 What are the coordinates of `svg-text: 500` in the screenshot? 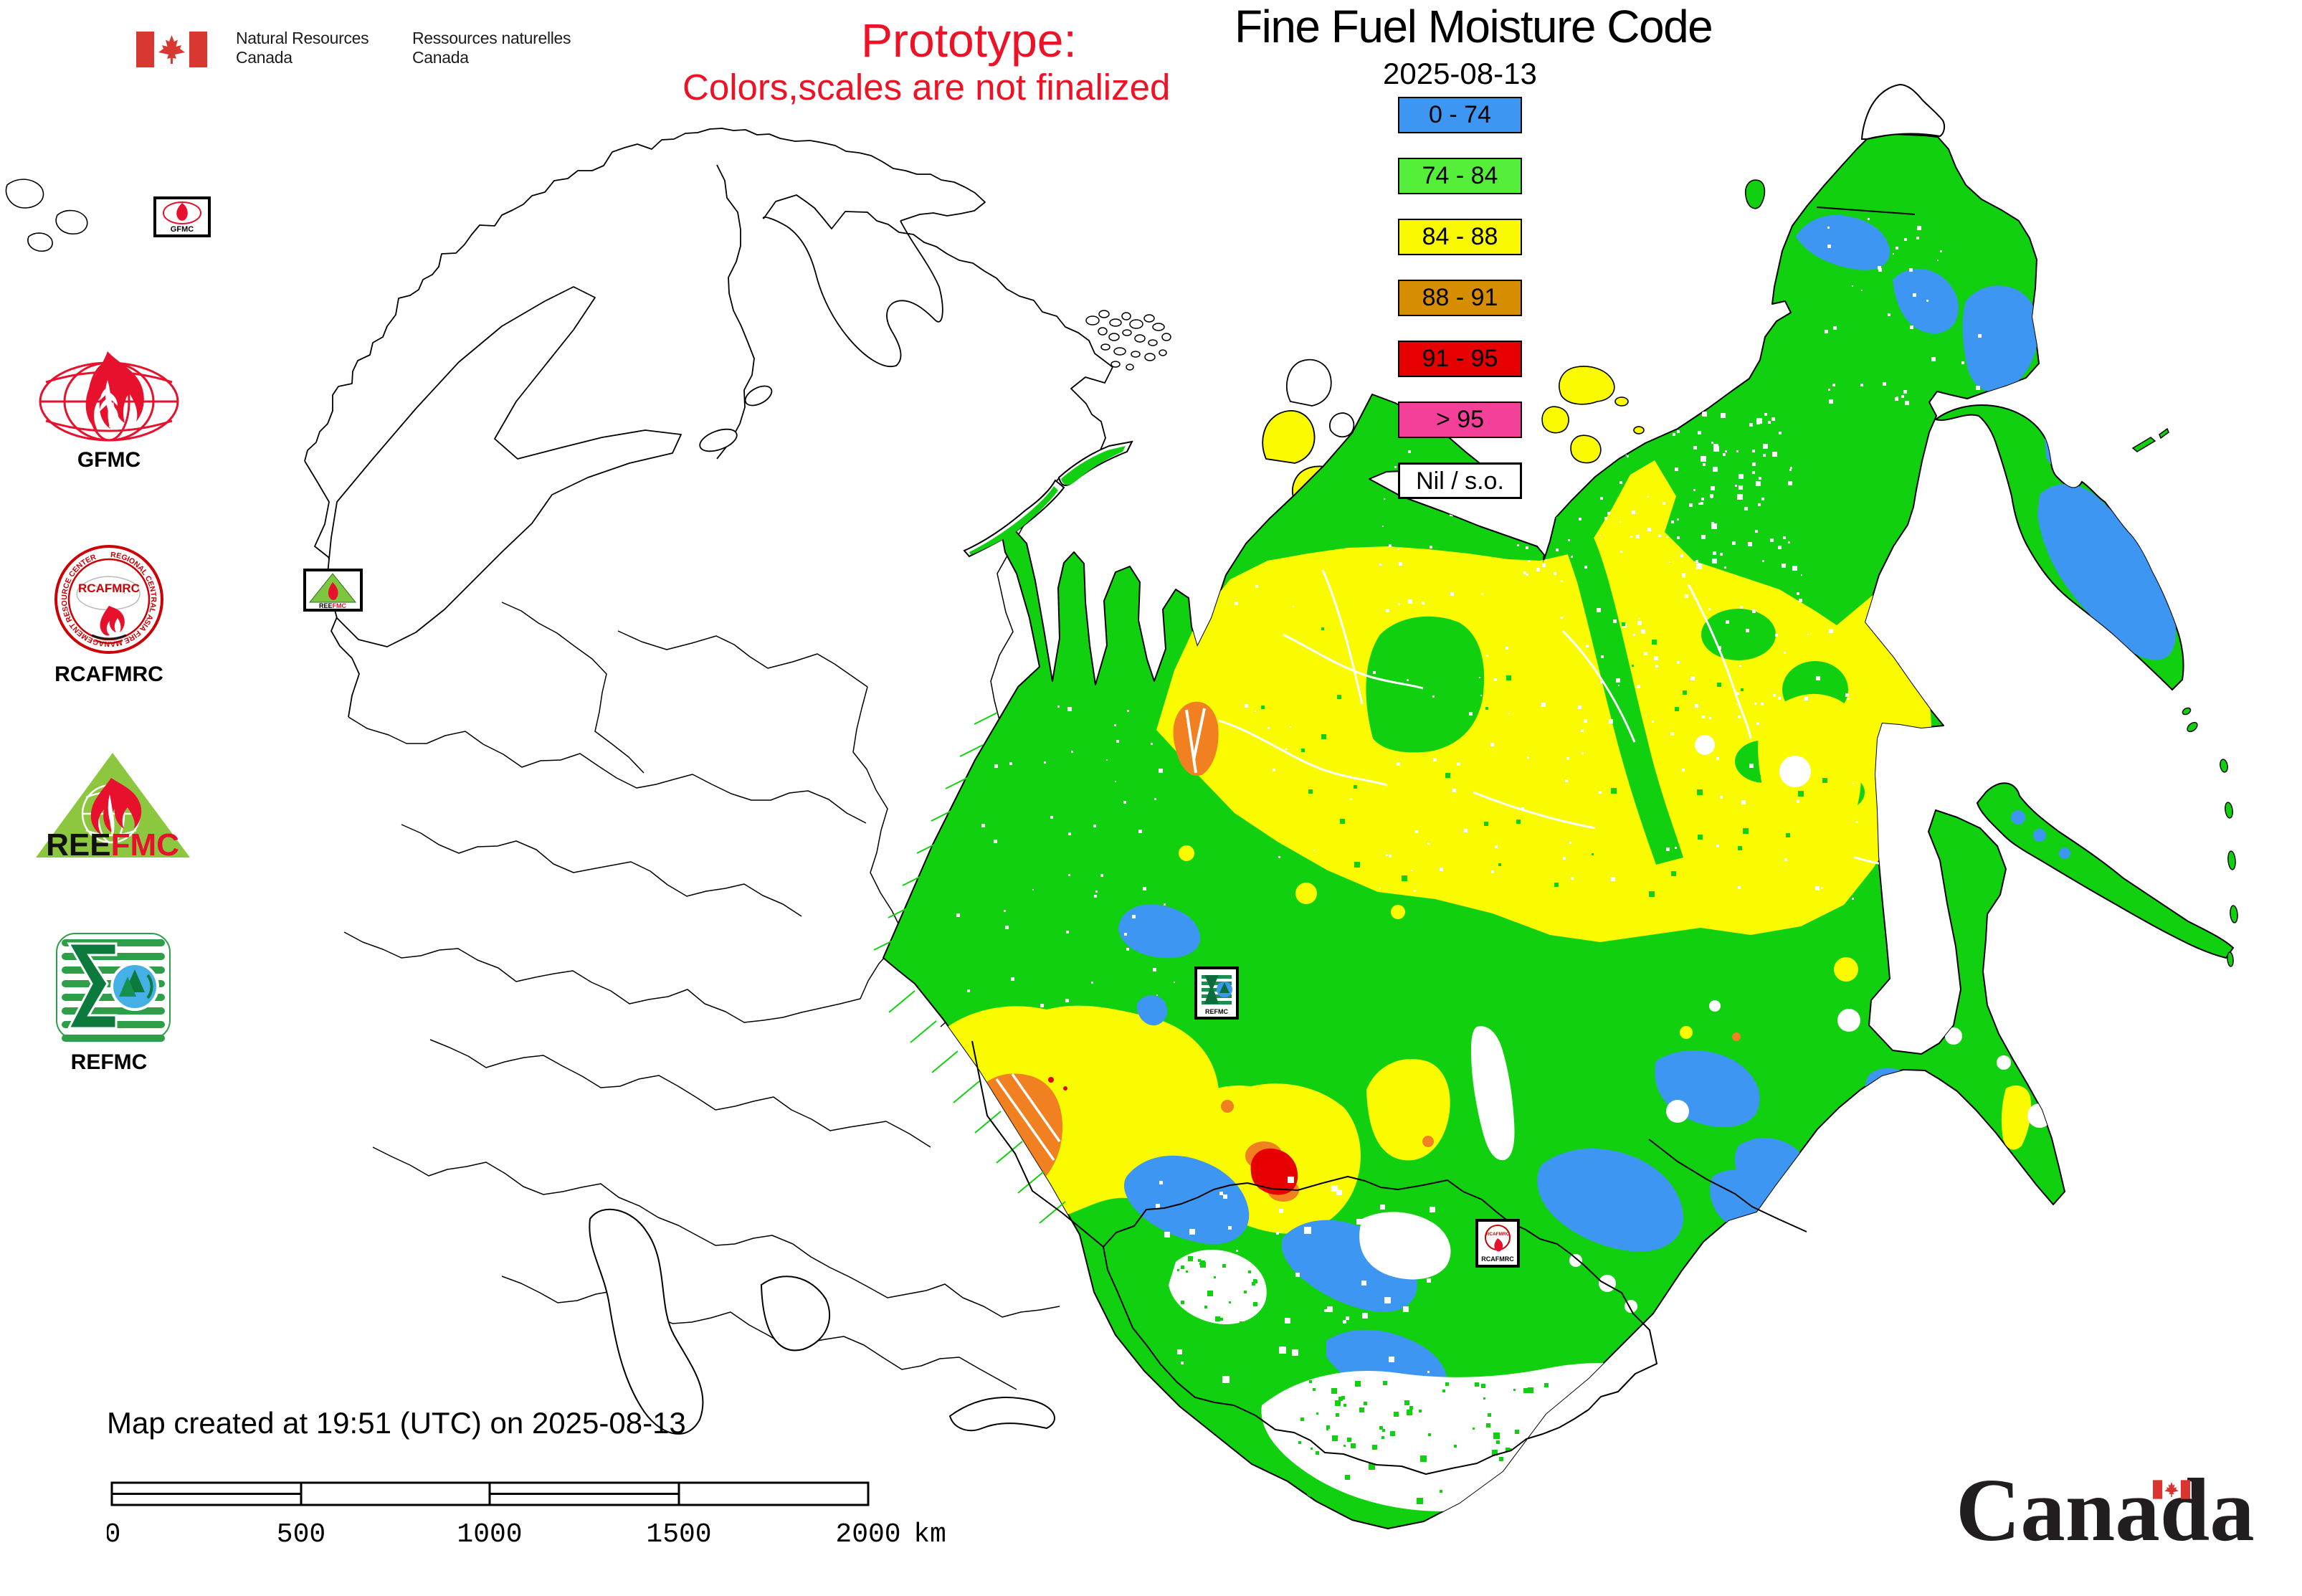 It's located at (301, 1534).